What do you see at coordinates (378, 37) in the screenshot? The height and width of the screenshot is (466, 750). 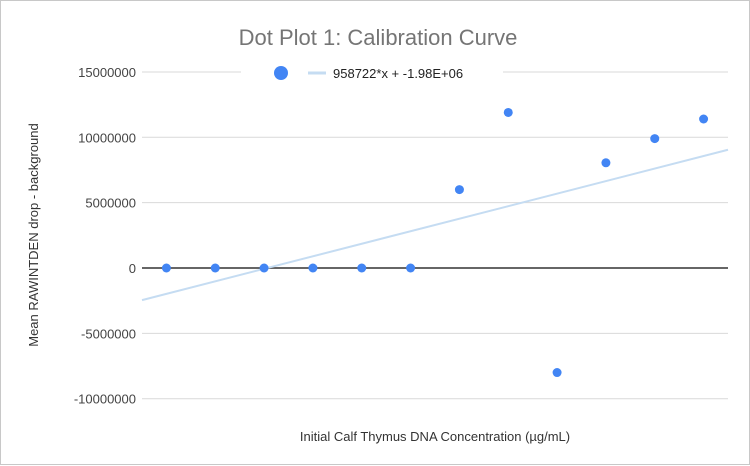 I see `chart-title: Dot Plot 1: Calibration Curve` at bounding box center [378, 37].